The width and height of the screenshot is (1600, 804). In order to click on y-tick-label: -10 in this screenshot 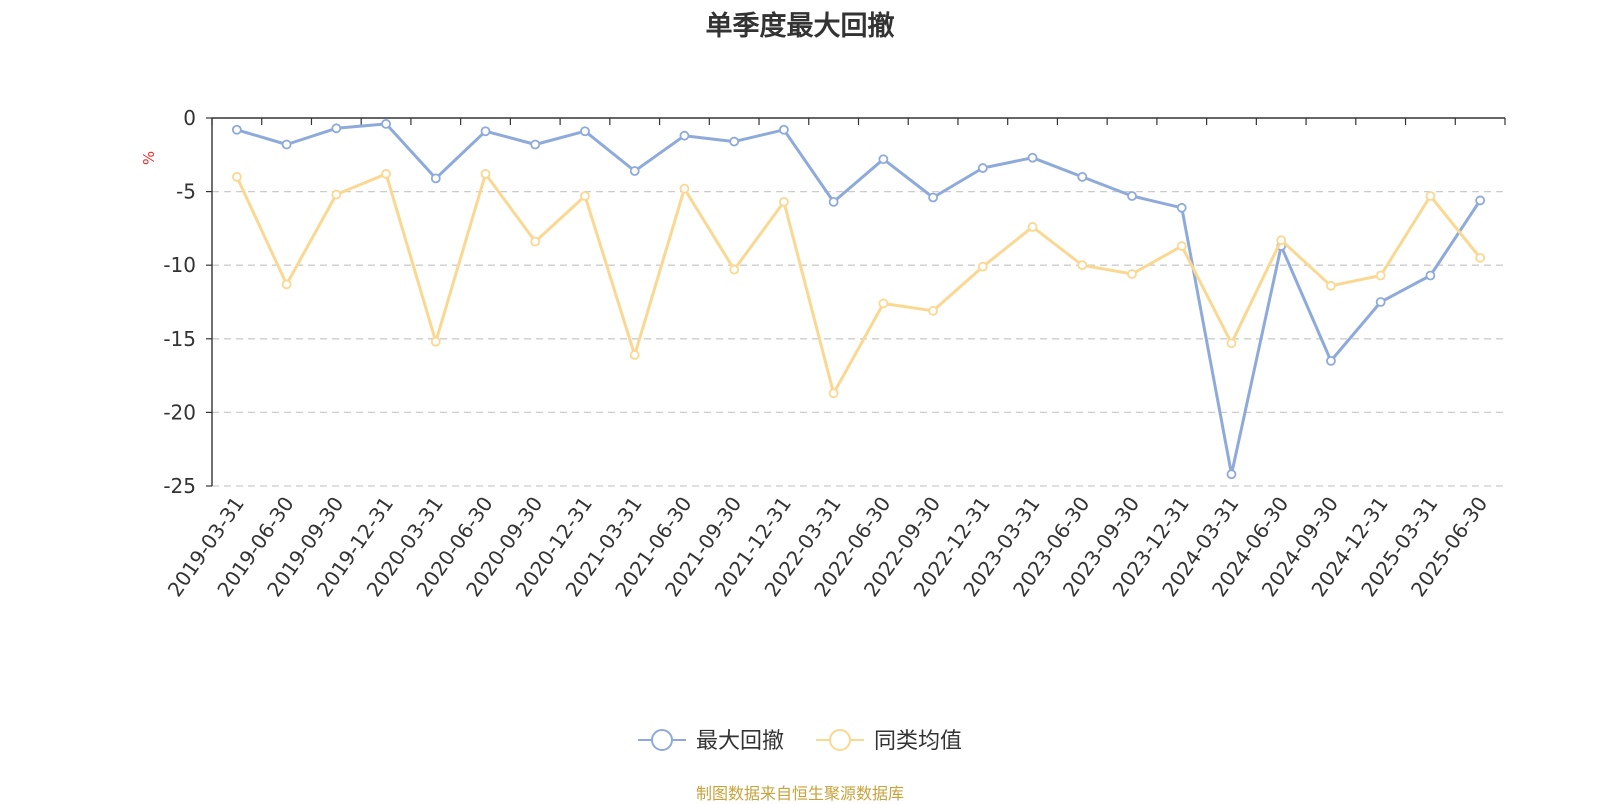, I will do `click(179, 265)`.